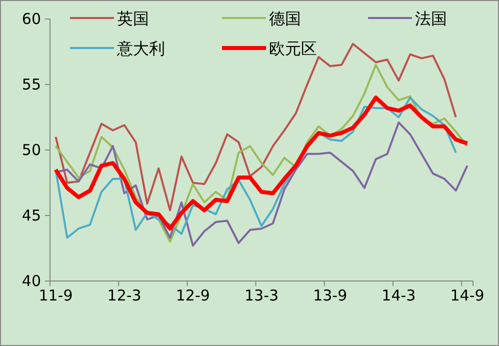 Image resolution: width=499 pixels, height=346 pixels. Describe the element at coordinates (31, 281) in the screenshot. I see `y-tick-label: 40` at that location.